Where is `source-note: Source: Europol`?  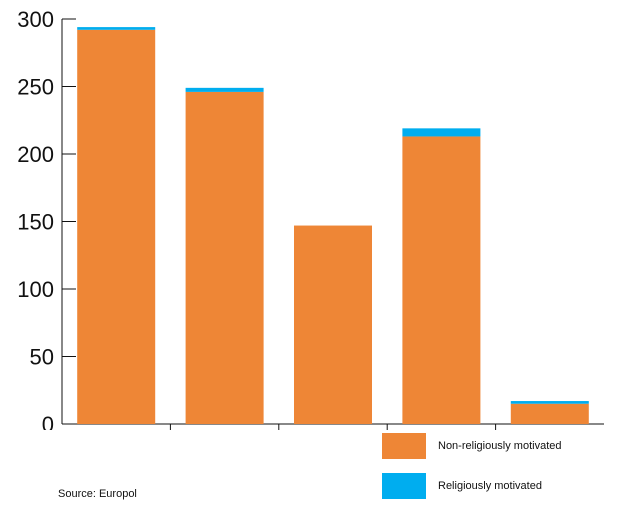 source-note: Source: Europol is located at coordinates (97, 494).